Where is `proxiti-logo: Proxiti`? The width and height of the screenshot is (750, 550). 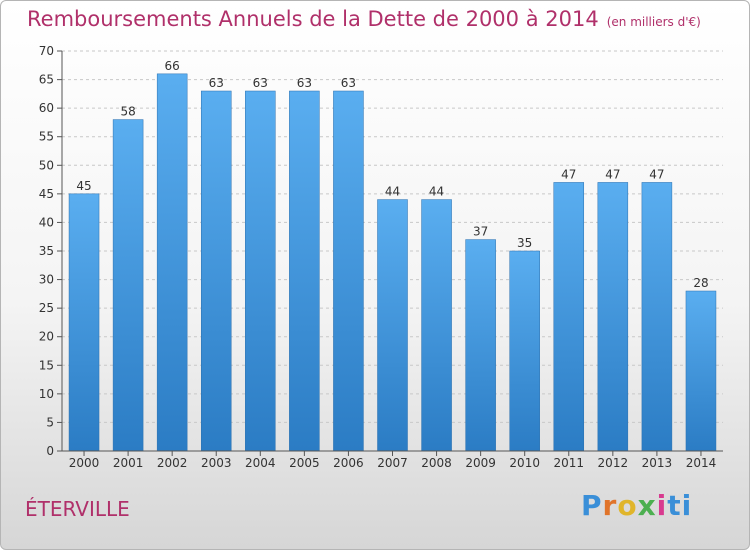 proxiti-logo: Proxiti is located at coordinates (637, 505).